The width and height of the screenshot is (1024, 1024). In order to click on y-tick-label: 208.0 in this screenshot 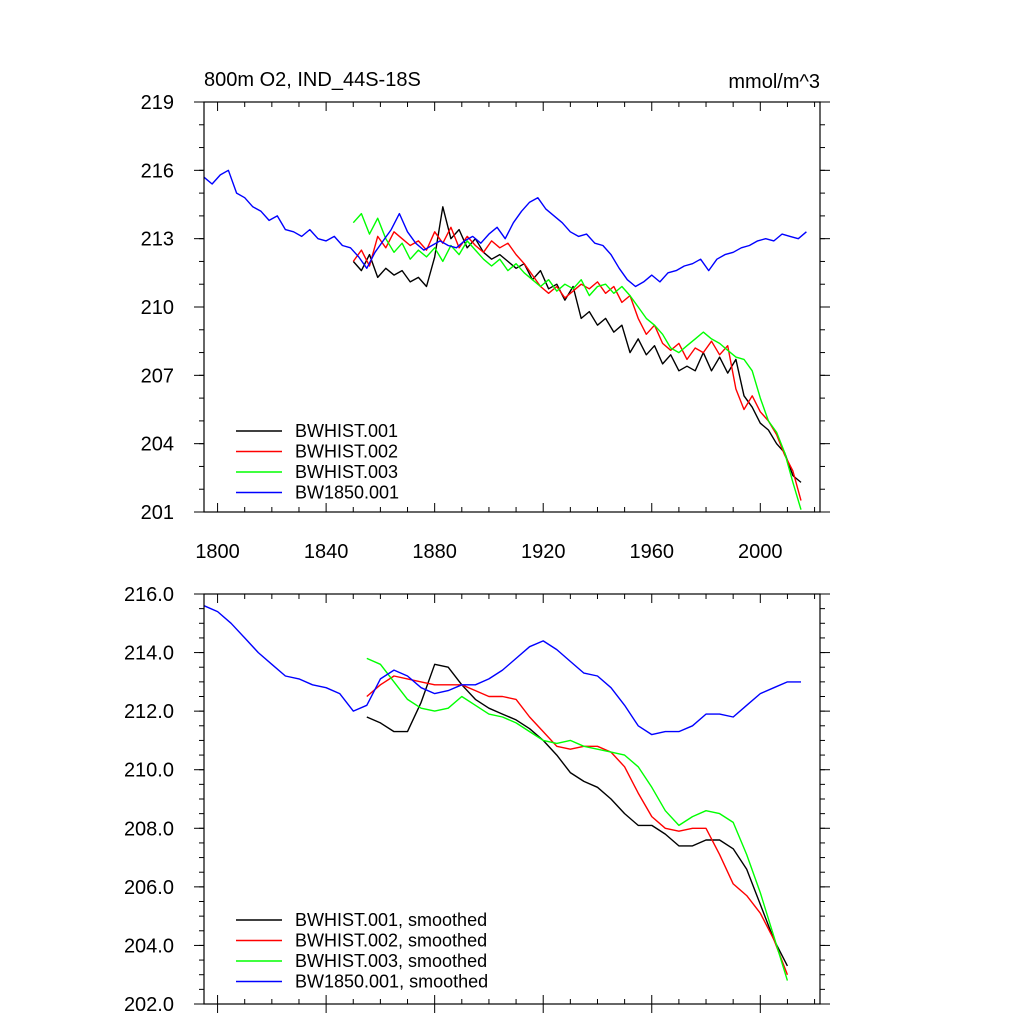, I will do `click(149, 829)`.